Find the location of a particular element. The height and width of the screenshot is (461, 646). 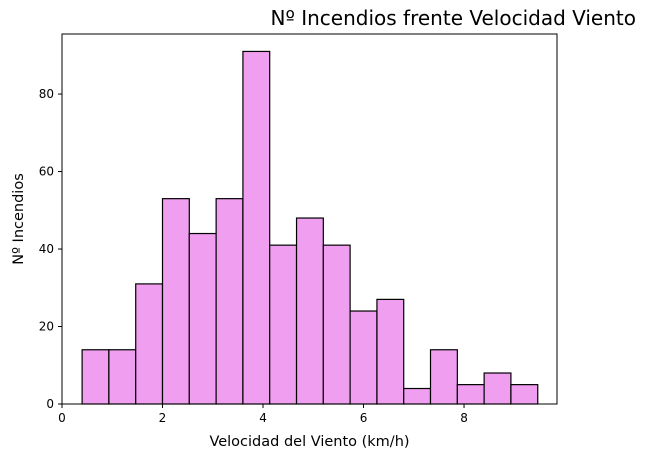

x-axis-ticks: 0 2 4 6 8 is located at coordinates (263, 414).